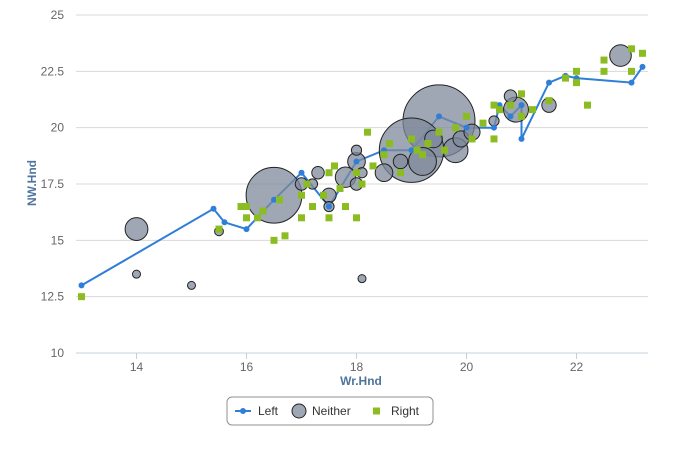 This screenshot has width=680, height=456. Describe the element at coordinates (137, 367) in the screenshot. I see `x-tick-label: 14` at that location.